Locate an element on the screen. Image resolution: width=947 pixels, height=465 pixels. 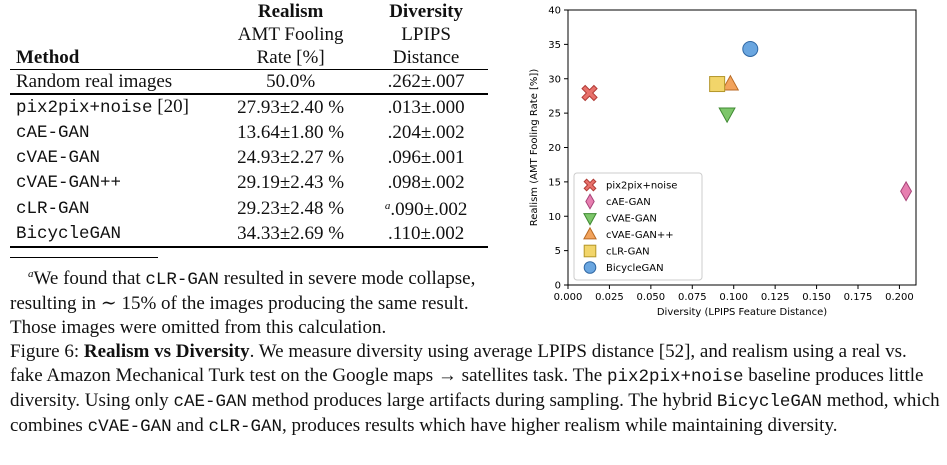
x-tick-label: 0.125 is located at coordinates (775, 297).